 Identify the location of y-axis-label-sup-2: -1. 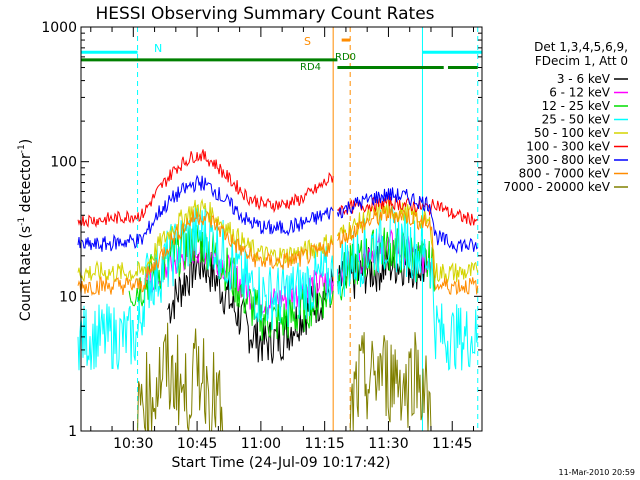
(22, 148).